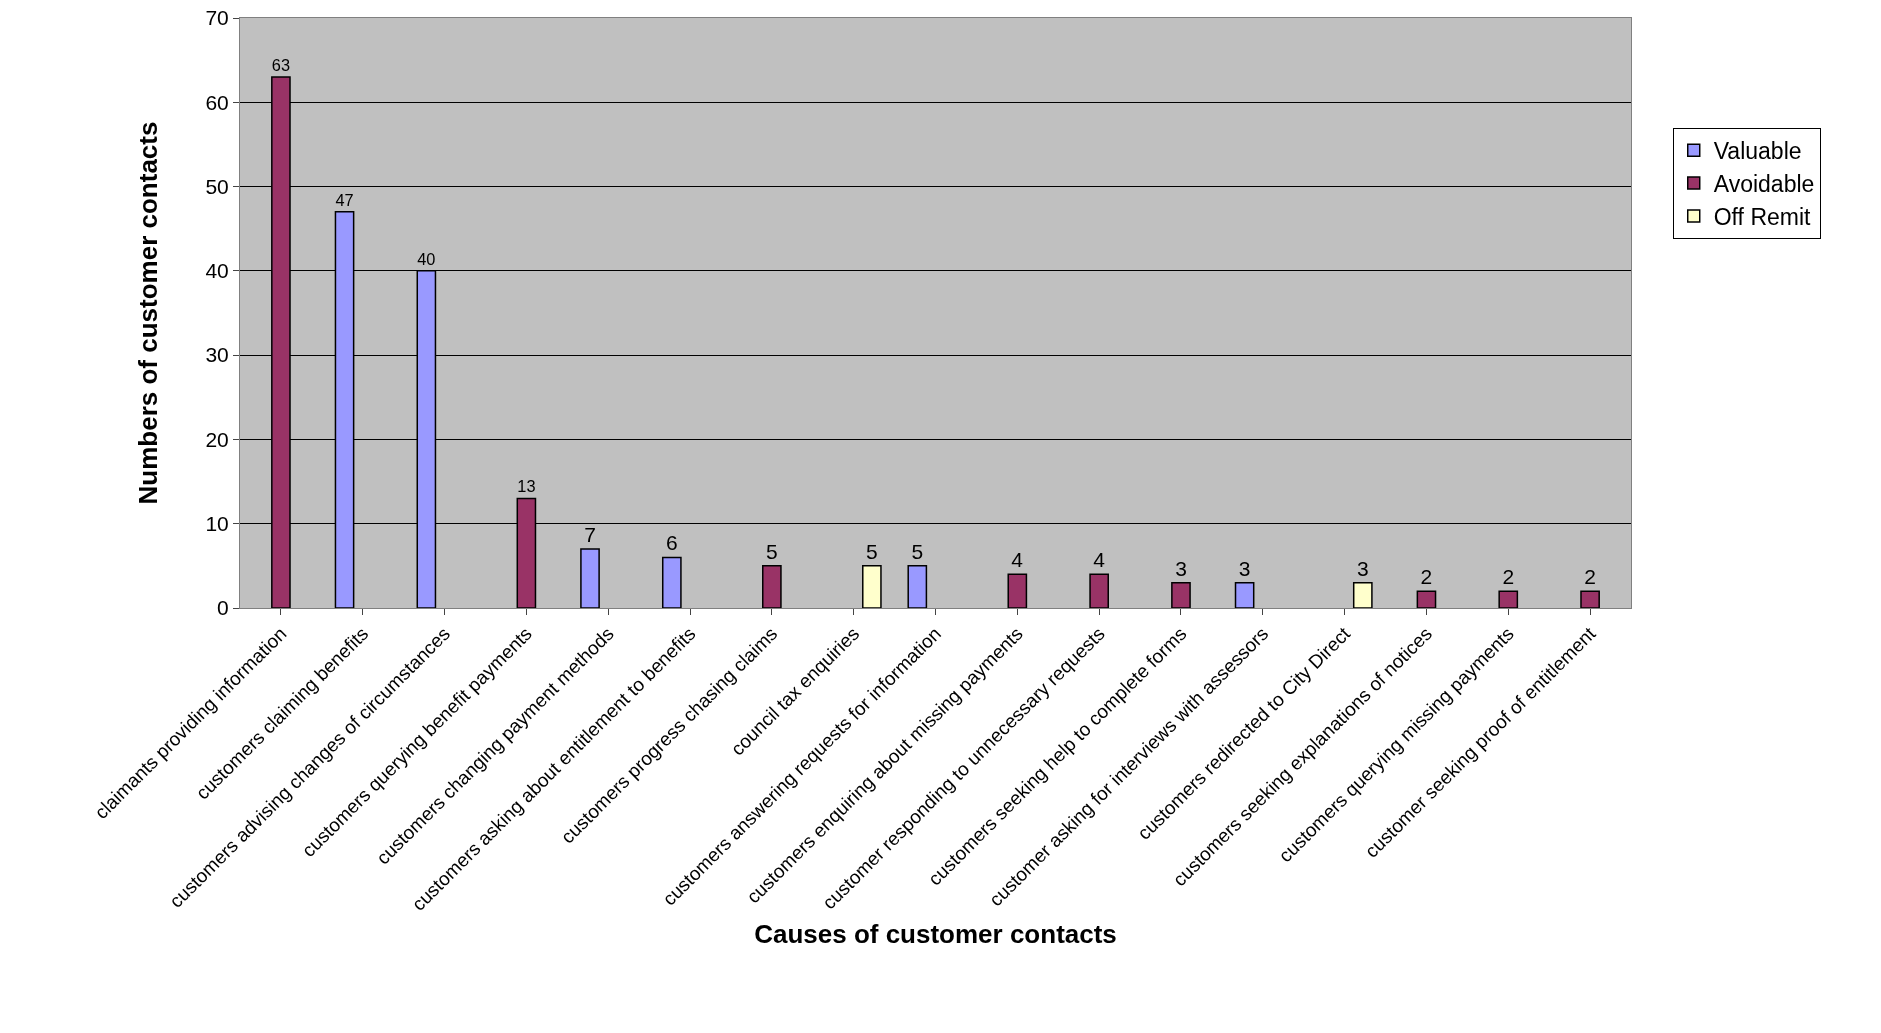  What do you see at coordinates (217, 18) in the screenshot?
I see `y-tick-label: 70` at bounding box center [217, 18].